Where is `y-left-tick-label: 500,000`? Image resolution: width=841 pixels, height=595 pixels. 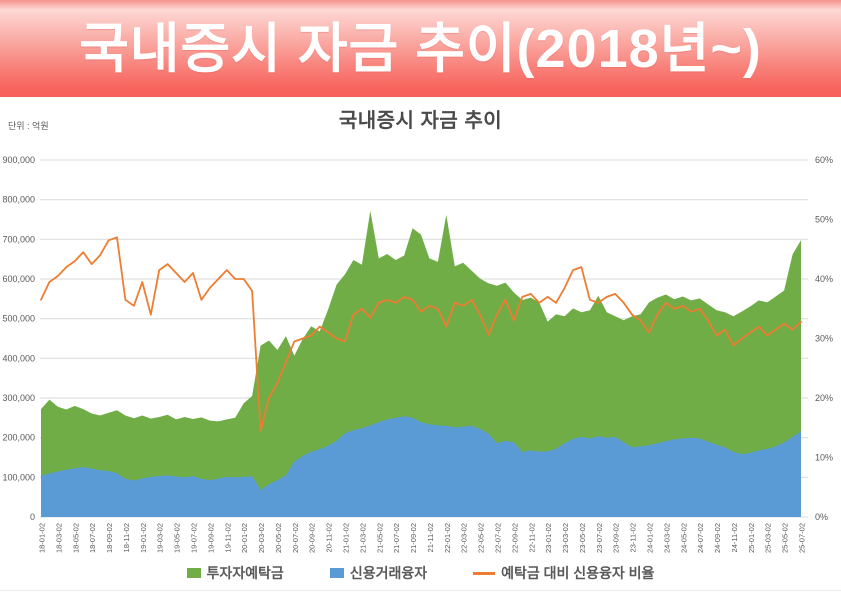 y-left-tick-label: 500,000 is located at coordinates (18, 319).